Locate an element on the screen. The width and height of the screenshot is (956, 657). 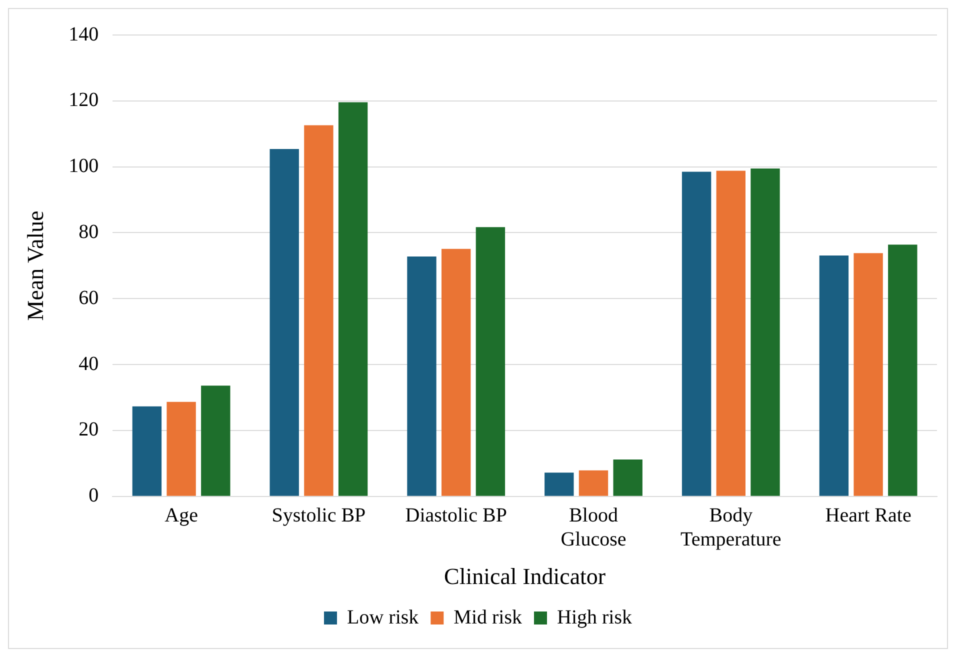
legend-label: Mid risk is located at coordinates (488, 617).